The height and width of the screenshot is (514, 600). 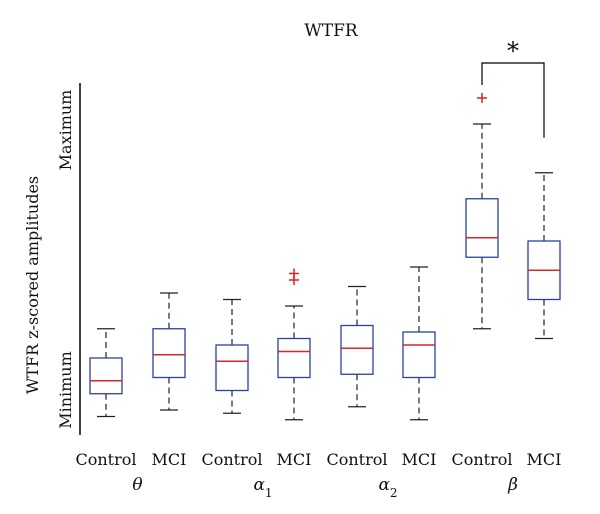 I want to click on chart-title: WTFR, so click(x=331, y=31).